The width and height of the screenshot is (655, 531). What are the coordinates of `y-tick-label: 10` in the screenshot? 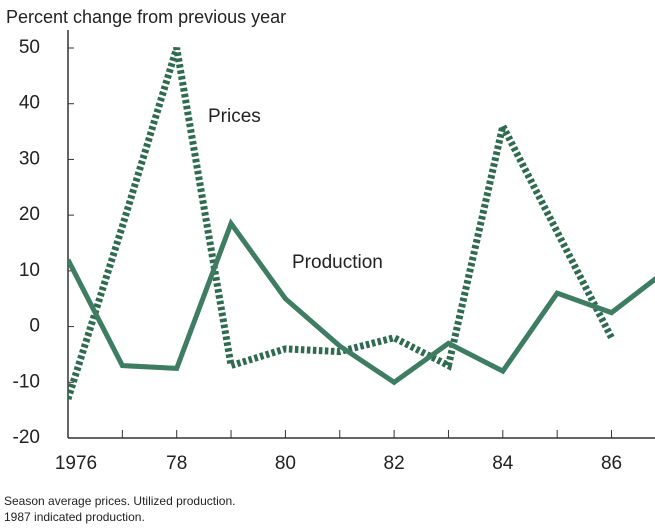 It's located at (29, 270).